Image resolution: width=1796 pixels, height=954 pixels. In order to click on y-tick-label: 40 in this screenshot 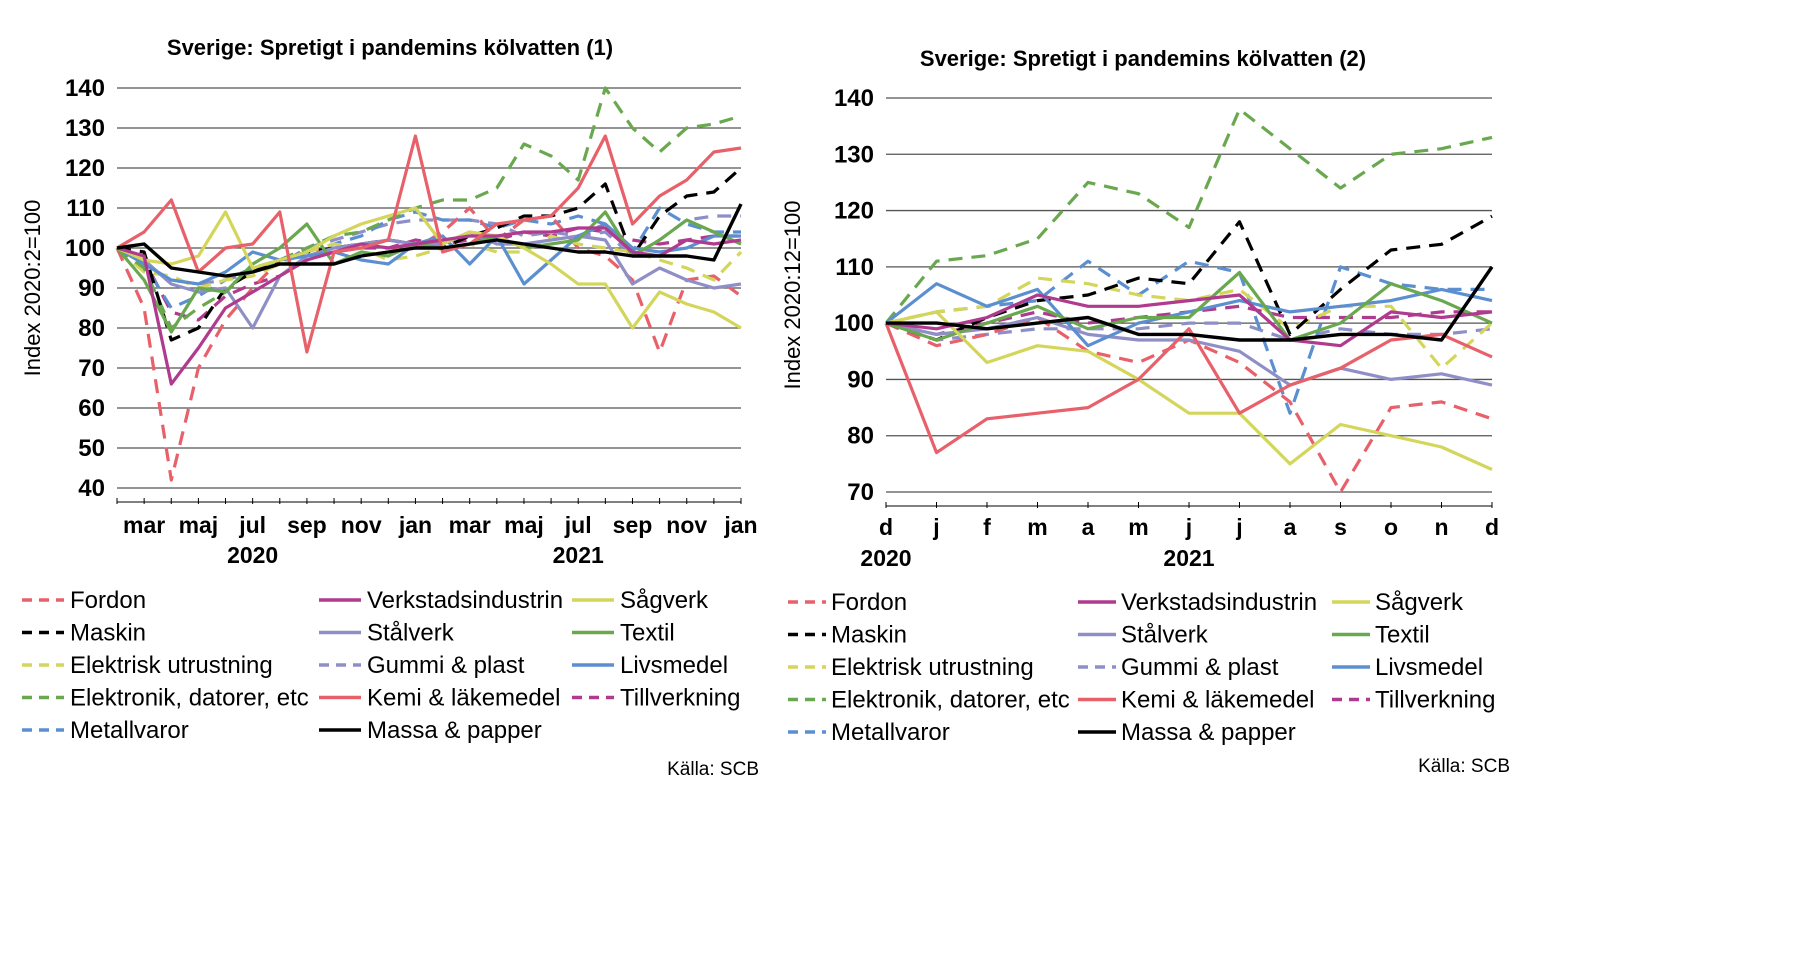, I will do `click(91, 488)`.